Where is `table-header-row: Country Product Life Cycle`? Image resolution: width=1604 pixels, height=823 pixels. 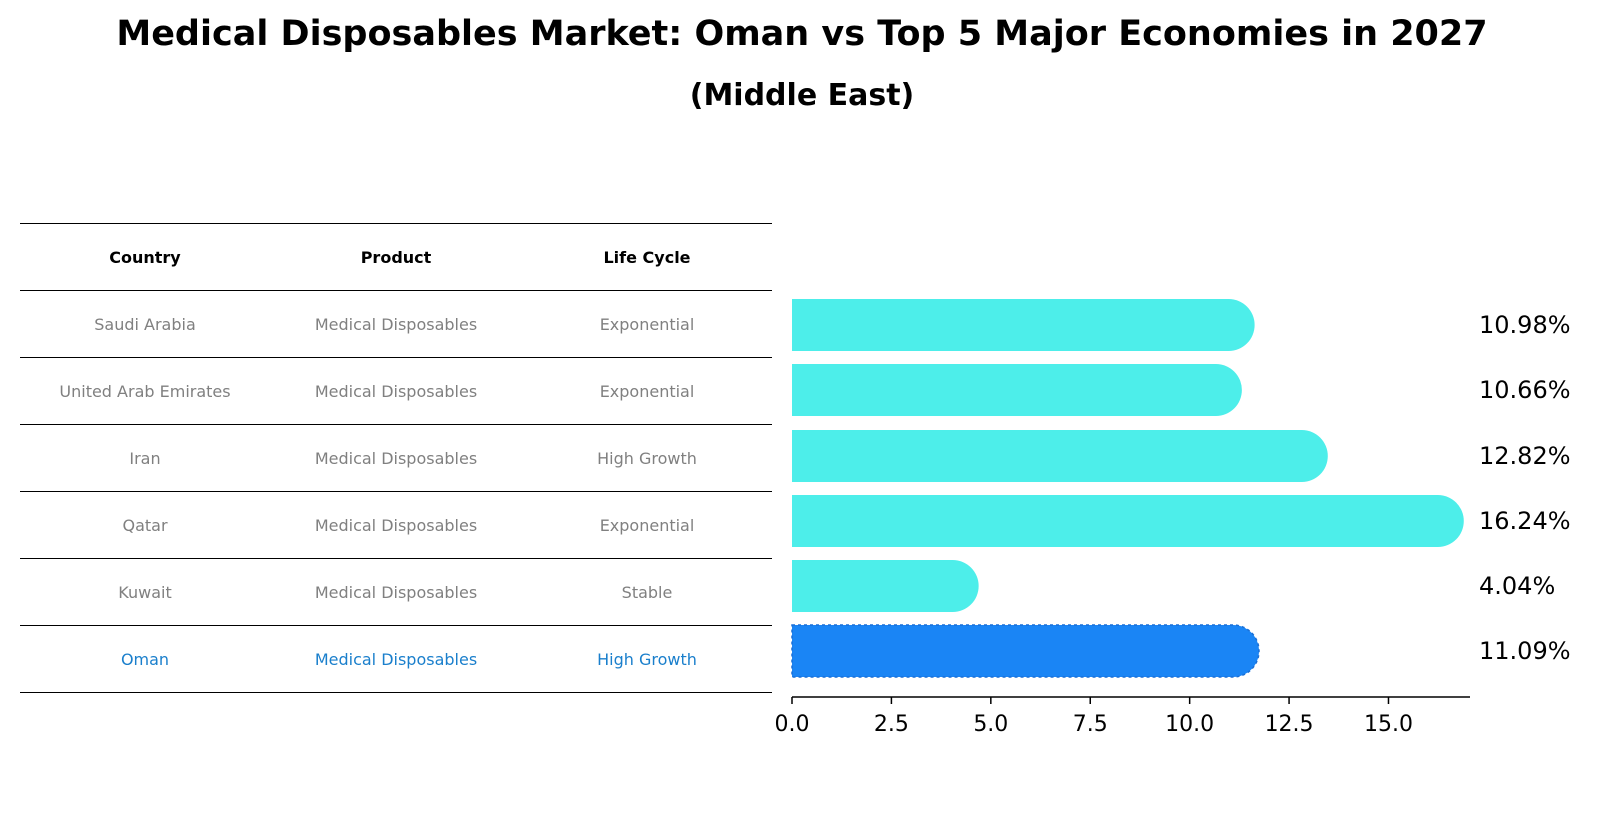
table-header-row: Country Product Life Cycle is located at coordinates (396, 257).